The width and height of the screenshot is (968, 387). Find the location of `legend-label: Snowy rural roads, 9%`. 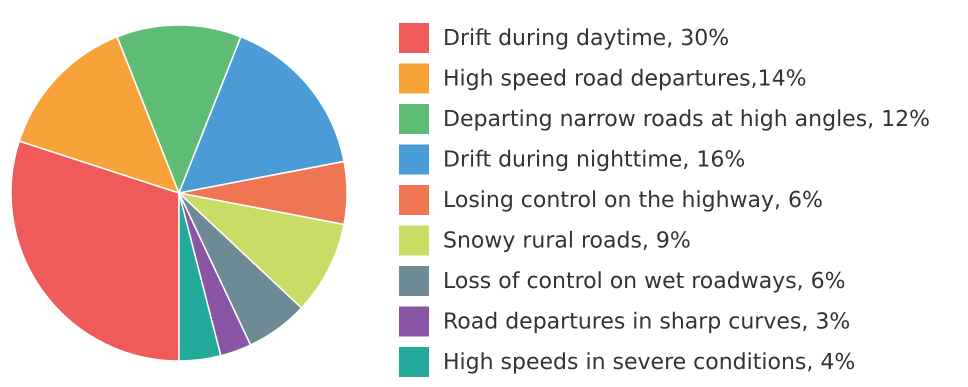

legend-label: Snowy rural roads, 9% is located at coordinates (567, 241).